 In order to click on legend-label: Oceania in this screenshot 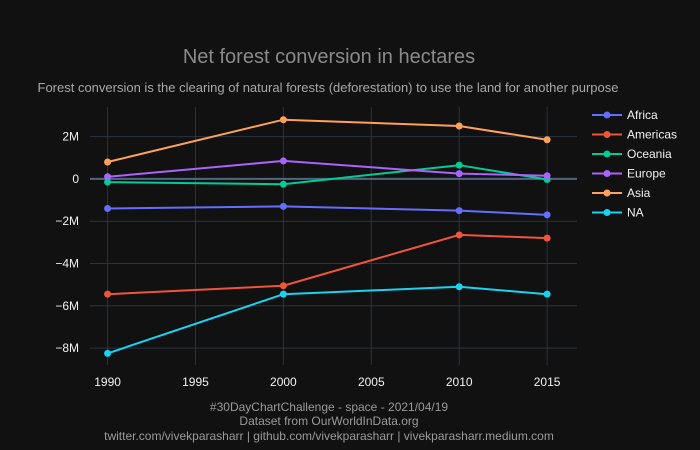, I will do `click(649, 154)`.